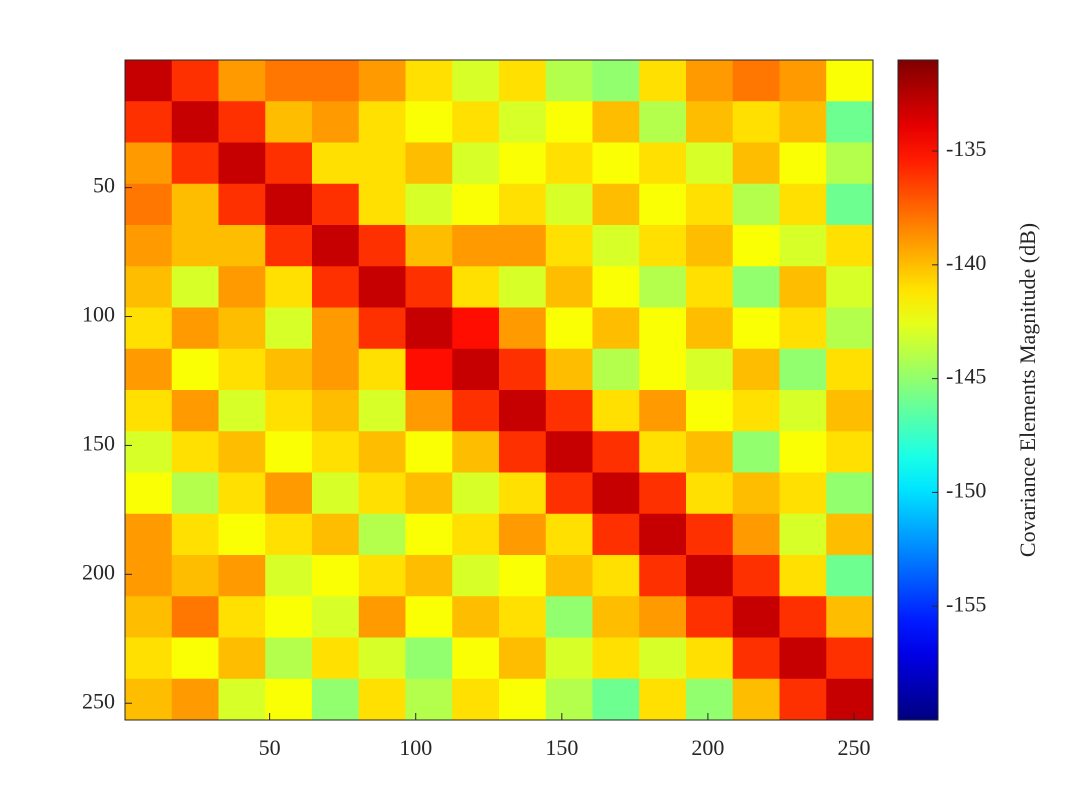 Image resolution: width=1080 pixels, height=810 pixels. What do you see at coordinates (98, 442) in the screenshot?
I see `y-tick-label: 150` at bounding box center [98, 442].